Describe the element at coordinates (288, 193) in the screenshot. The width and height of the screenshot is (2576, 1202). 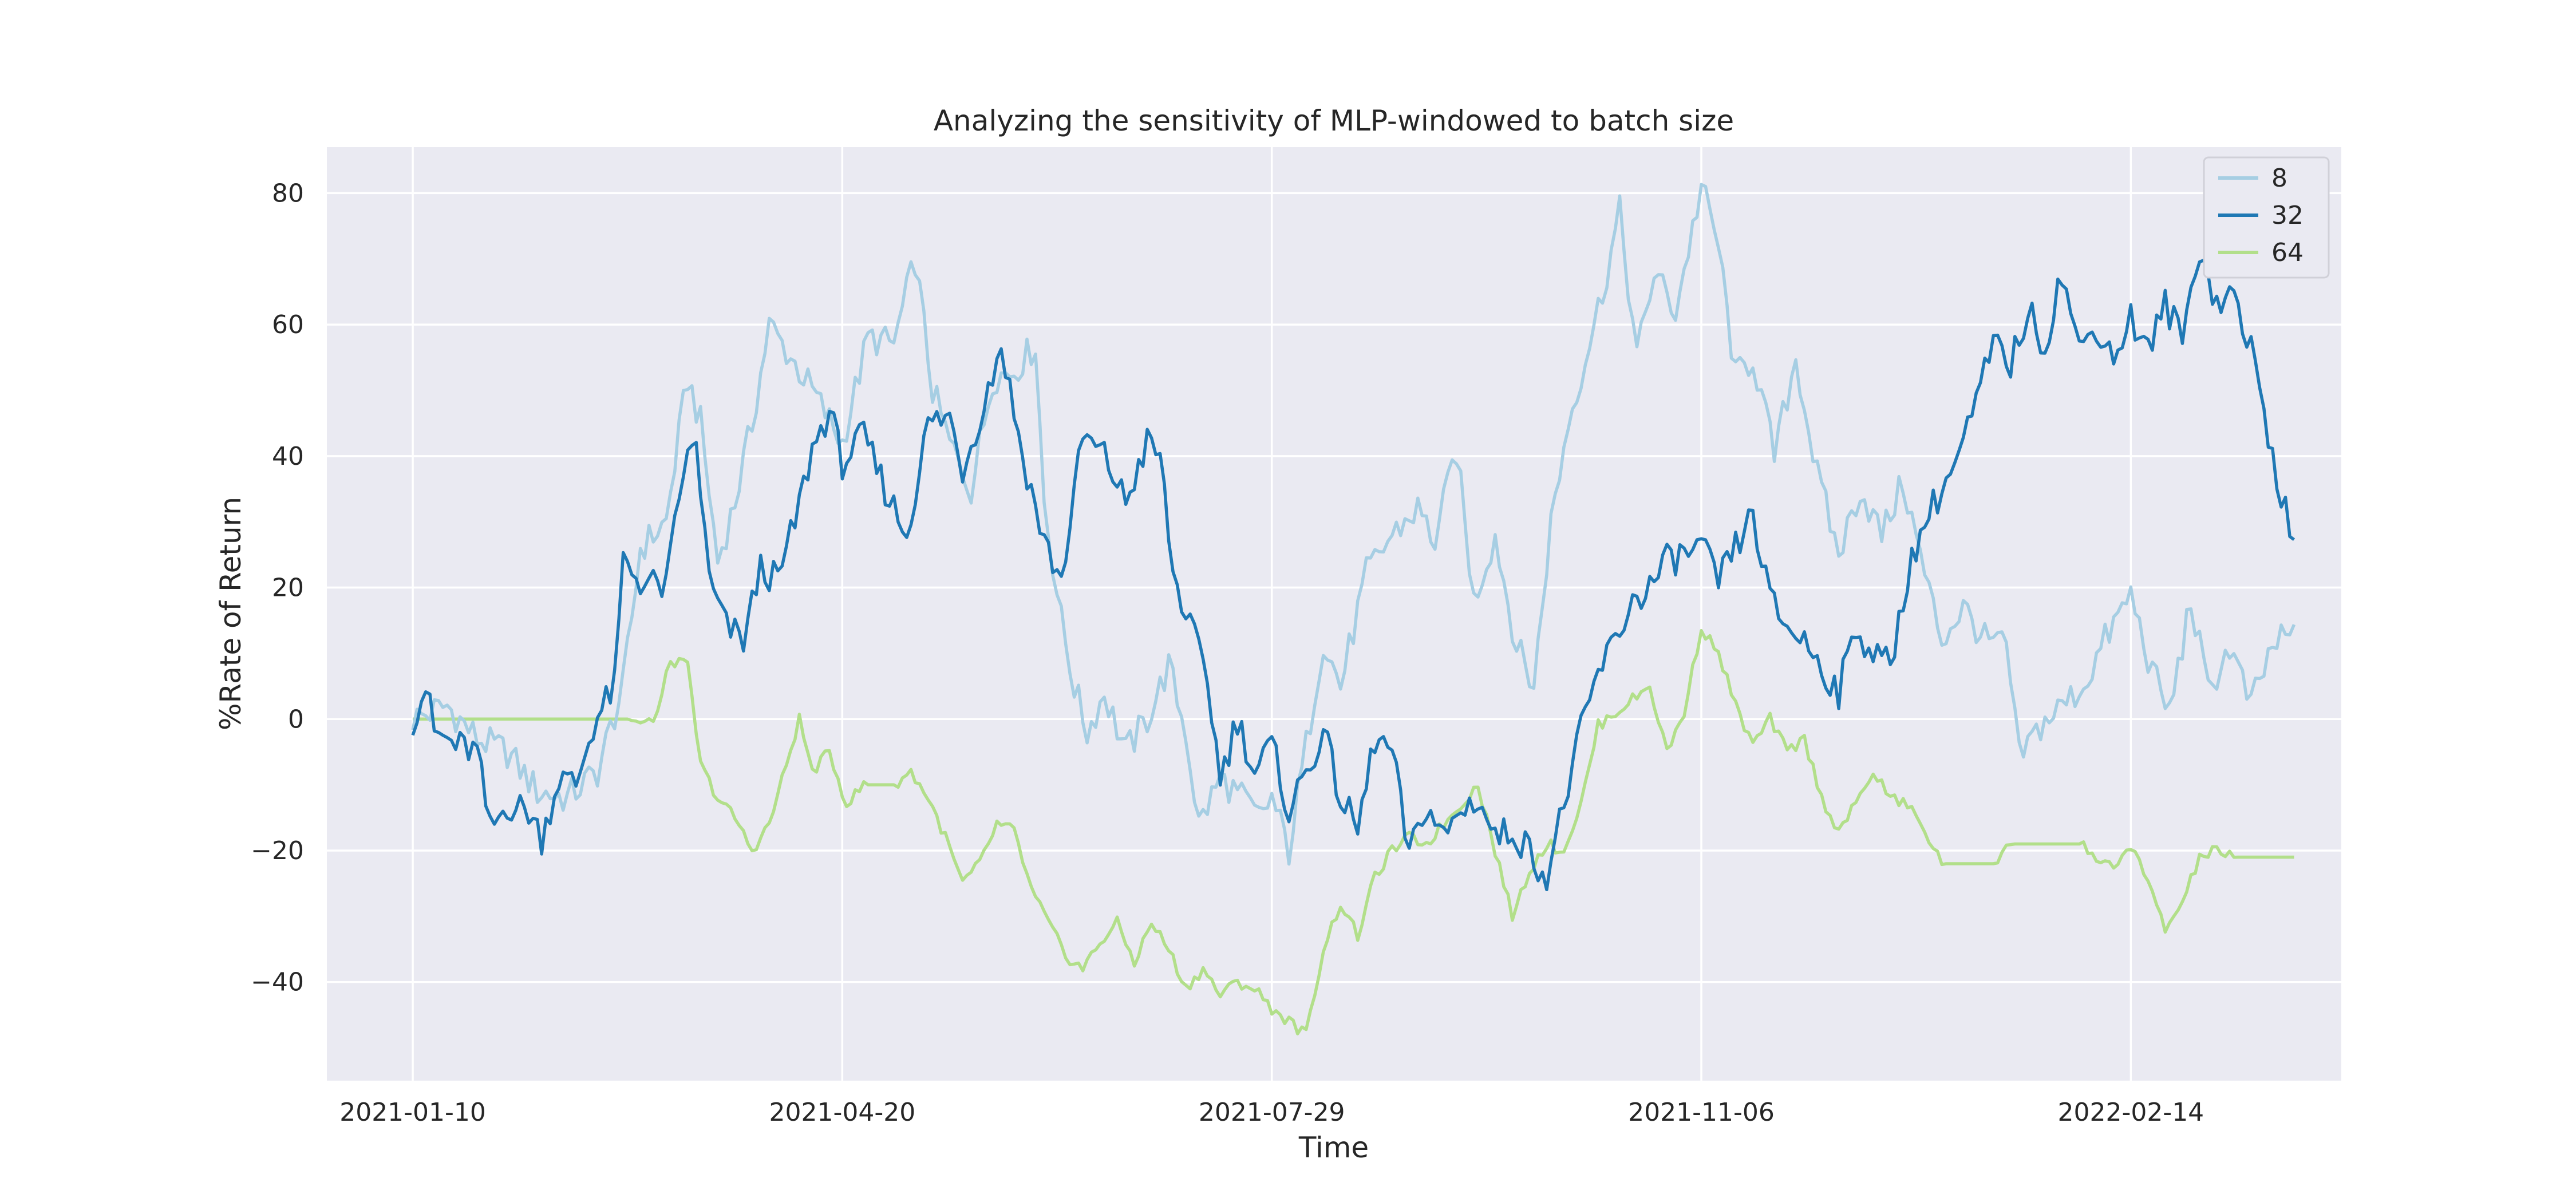
I see `y-tick-label: 80` at that location.